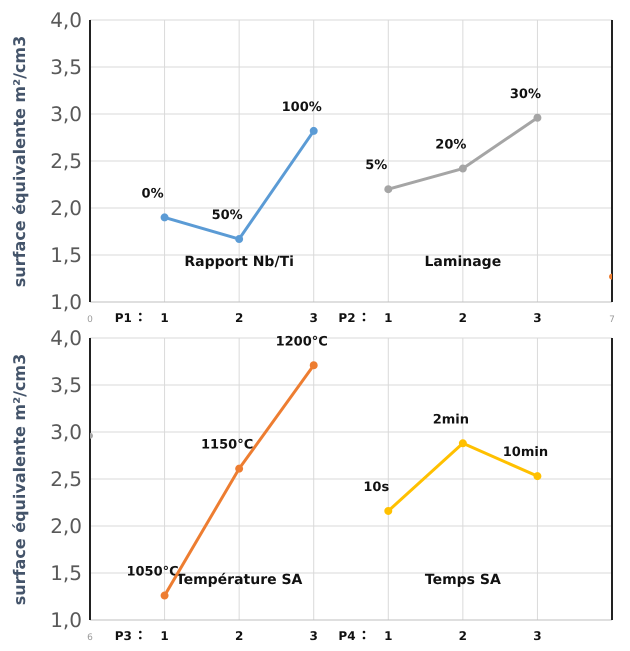  Describe the element at coordinates (462, 580) in the screenshot. I see `annotation: Temps SA` at that location.